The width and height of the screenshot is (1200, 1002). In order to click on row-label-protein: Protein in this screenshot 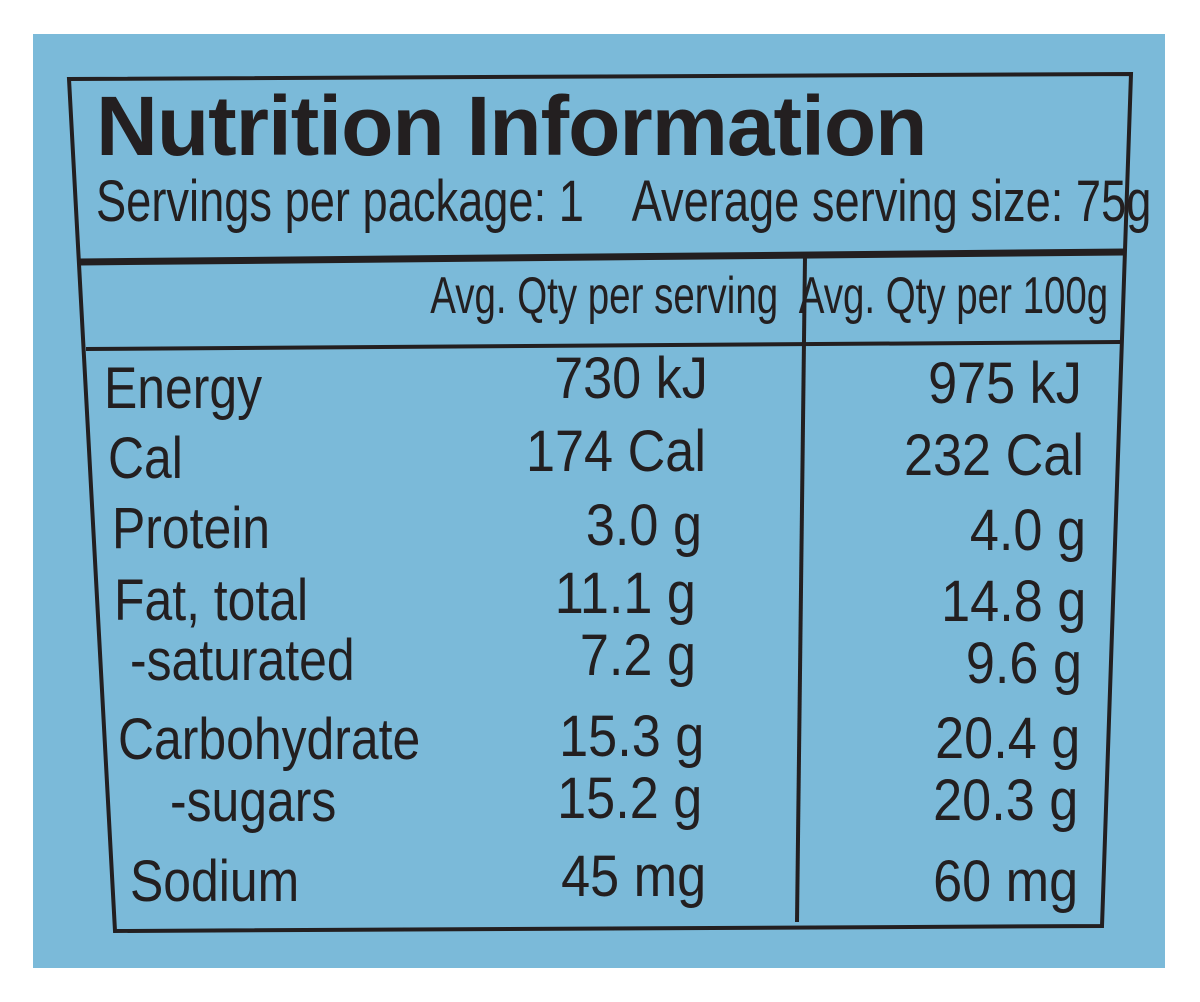, I will do `click(191, 528)`.